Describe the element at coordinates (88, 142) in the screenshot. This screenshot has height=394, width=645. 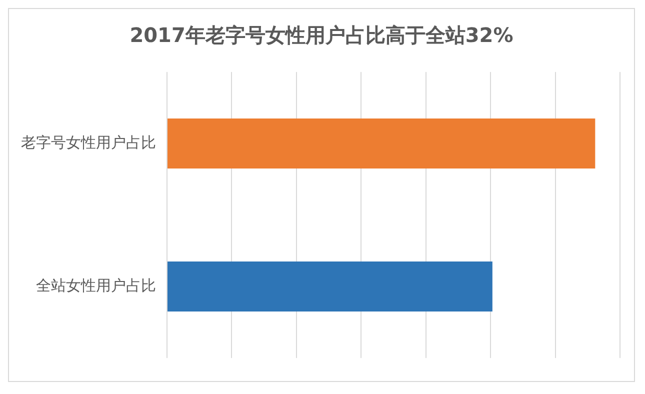
I see `y-tick-label: 老字号女性用户占比` at that location.